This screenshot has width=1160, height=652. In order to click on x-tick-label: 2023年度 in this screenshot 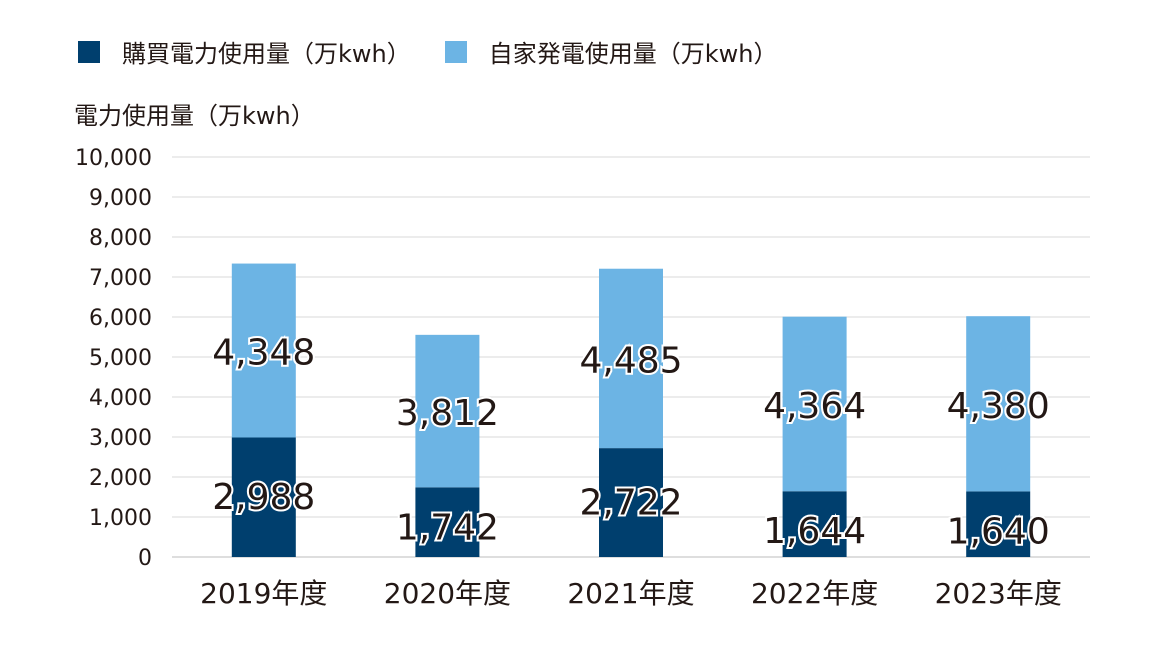, I will do `click(998, 593)`.